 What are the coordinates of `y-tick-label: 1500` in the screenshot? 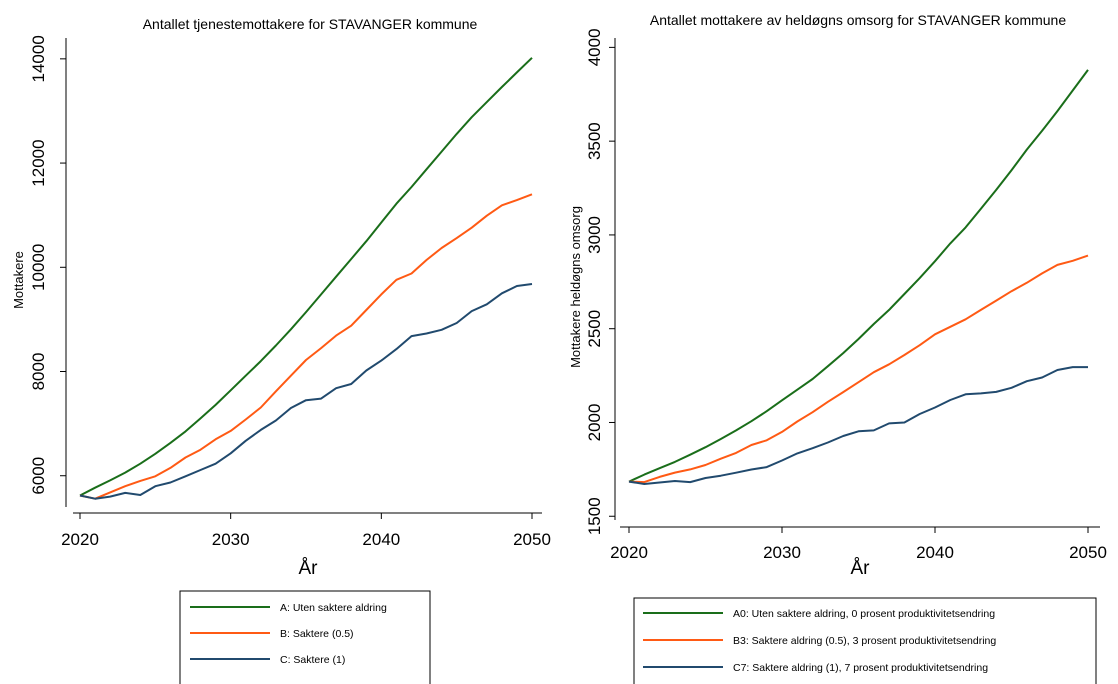 It's located at (594, 516).